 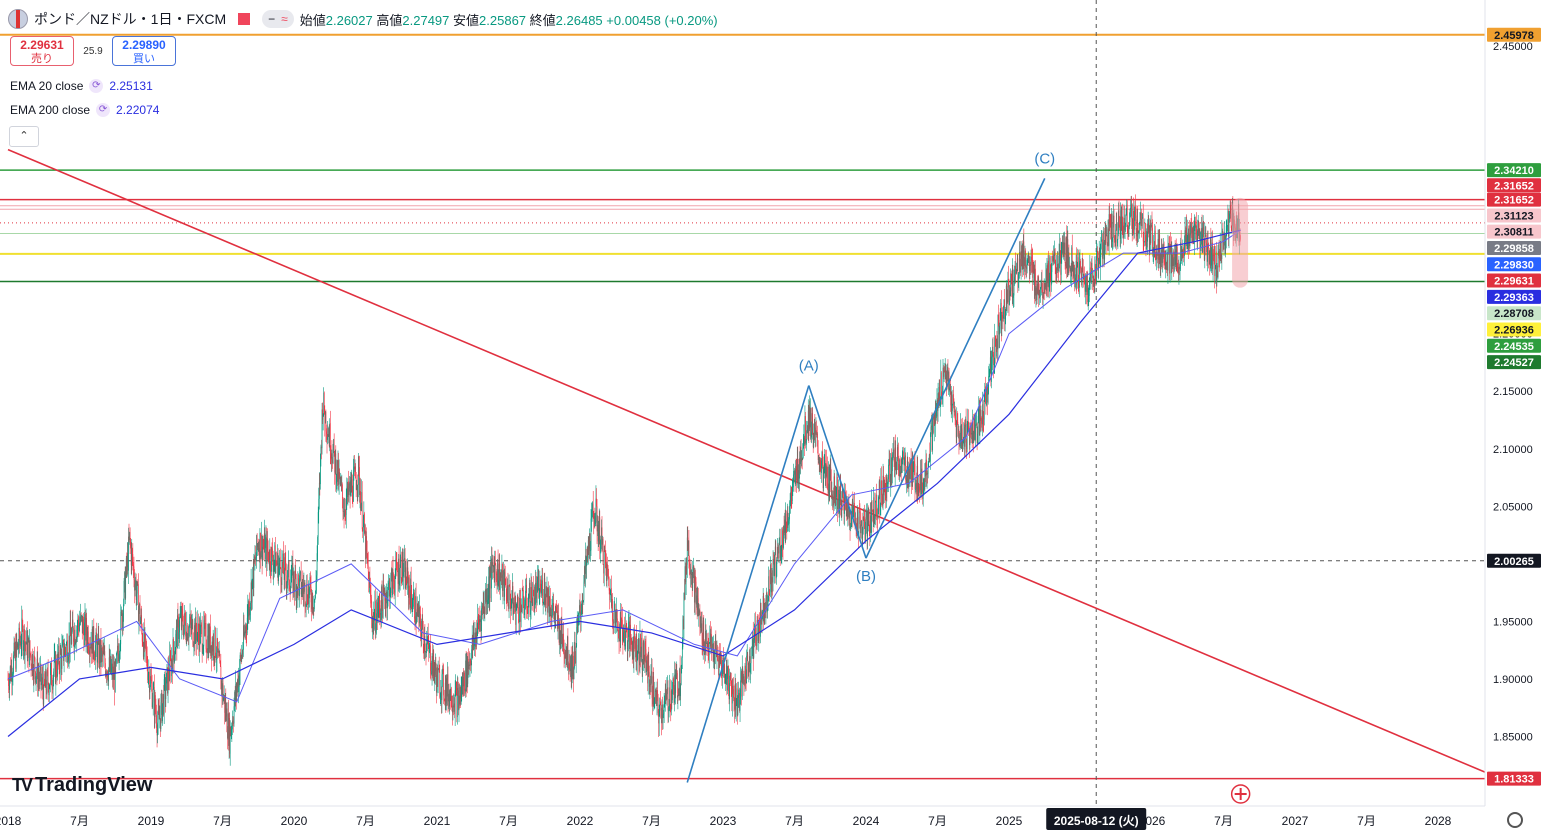 What do you see at coordinates (42, 51) in the screenshot?
I see `sell-button: 2.29631 売り` at bounding box center [42, 51].